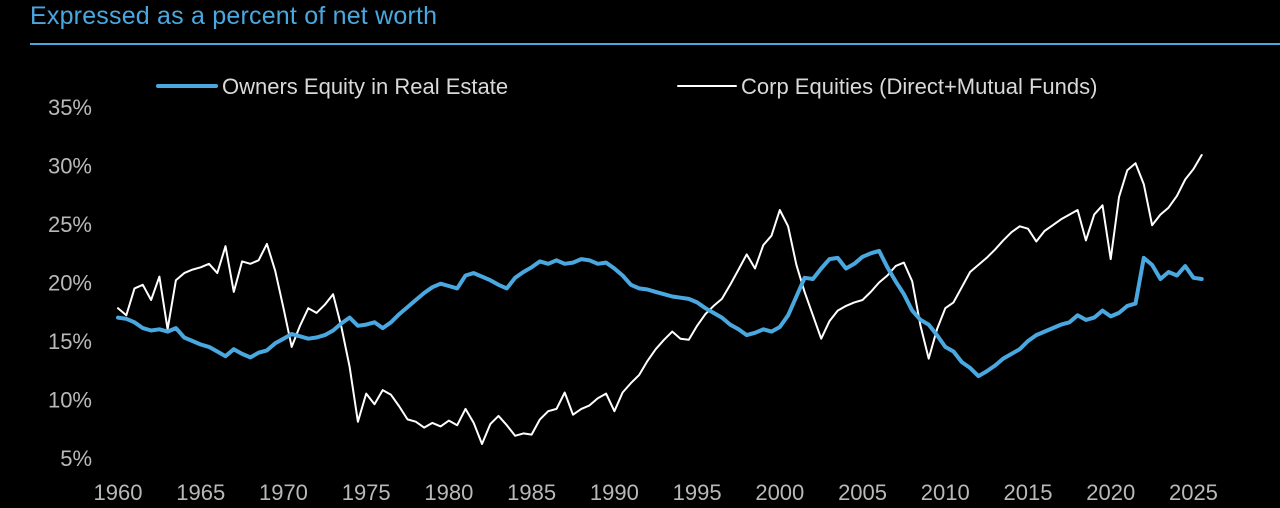 This screenshot has width=1280, height=508. I want to click on y-axis-ticks: 5% 10% 15% 20% 25% 30% 35%, so click(70, 283).